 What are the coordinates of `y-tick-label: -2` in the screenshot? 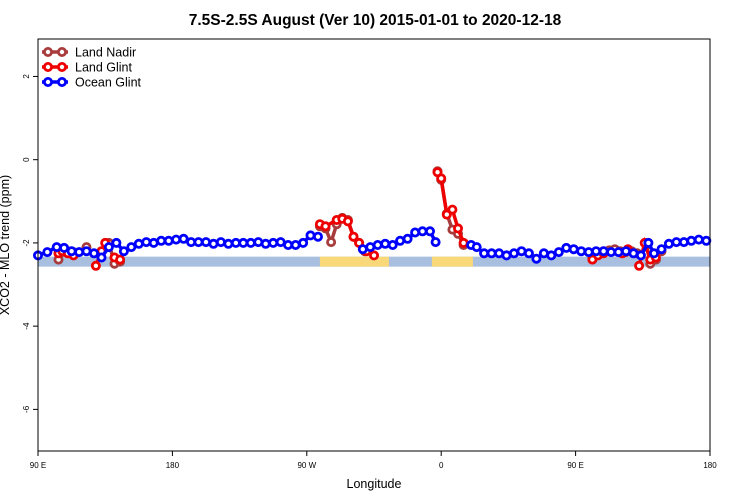 It's located at (26, 243).